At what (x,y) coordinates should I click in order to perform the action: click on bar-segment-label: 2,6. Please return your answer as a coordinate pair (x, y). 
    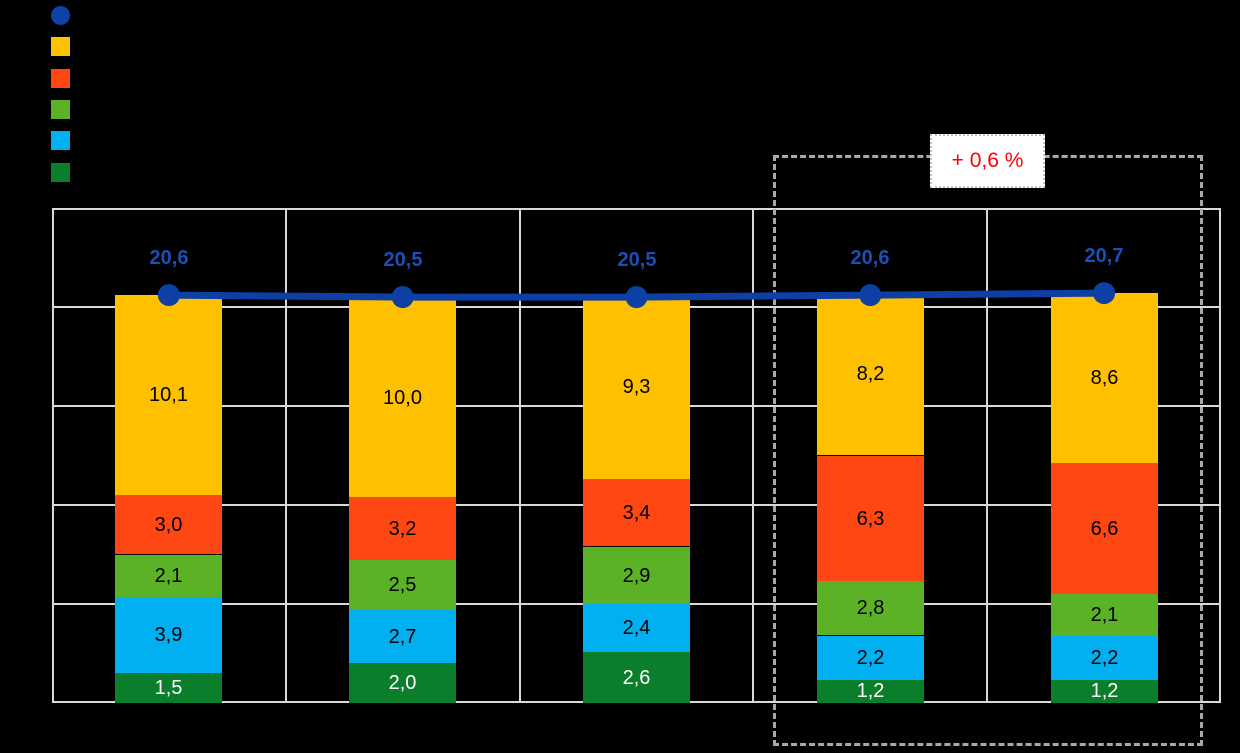
    Looking at the image, I should click on (636, 677).